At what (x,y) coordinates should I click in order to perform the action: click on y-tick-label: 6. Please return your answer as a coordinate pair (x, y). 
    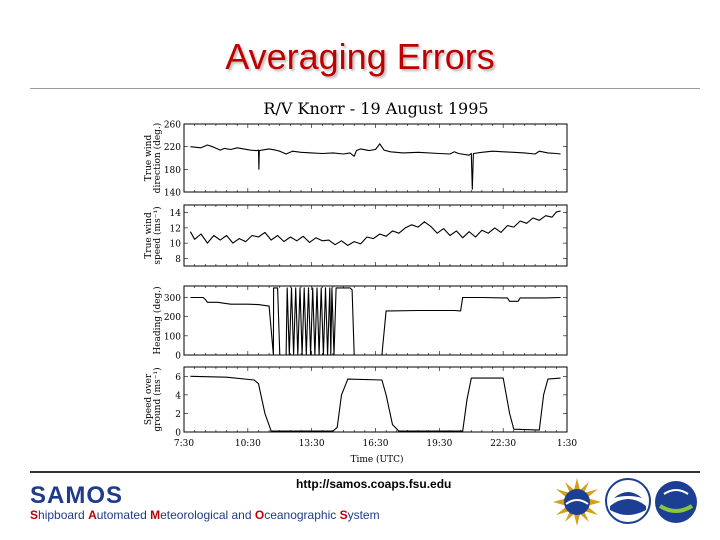
    Looking at the image, I should click on (178, 378).